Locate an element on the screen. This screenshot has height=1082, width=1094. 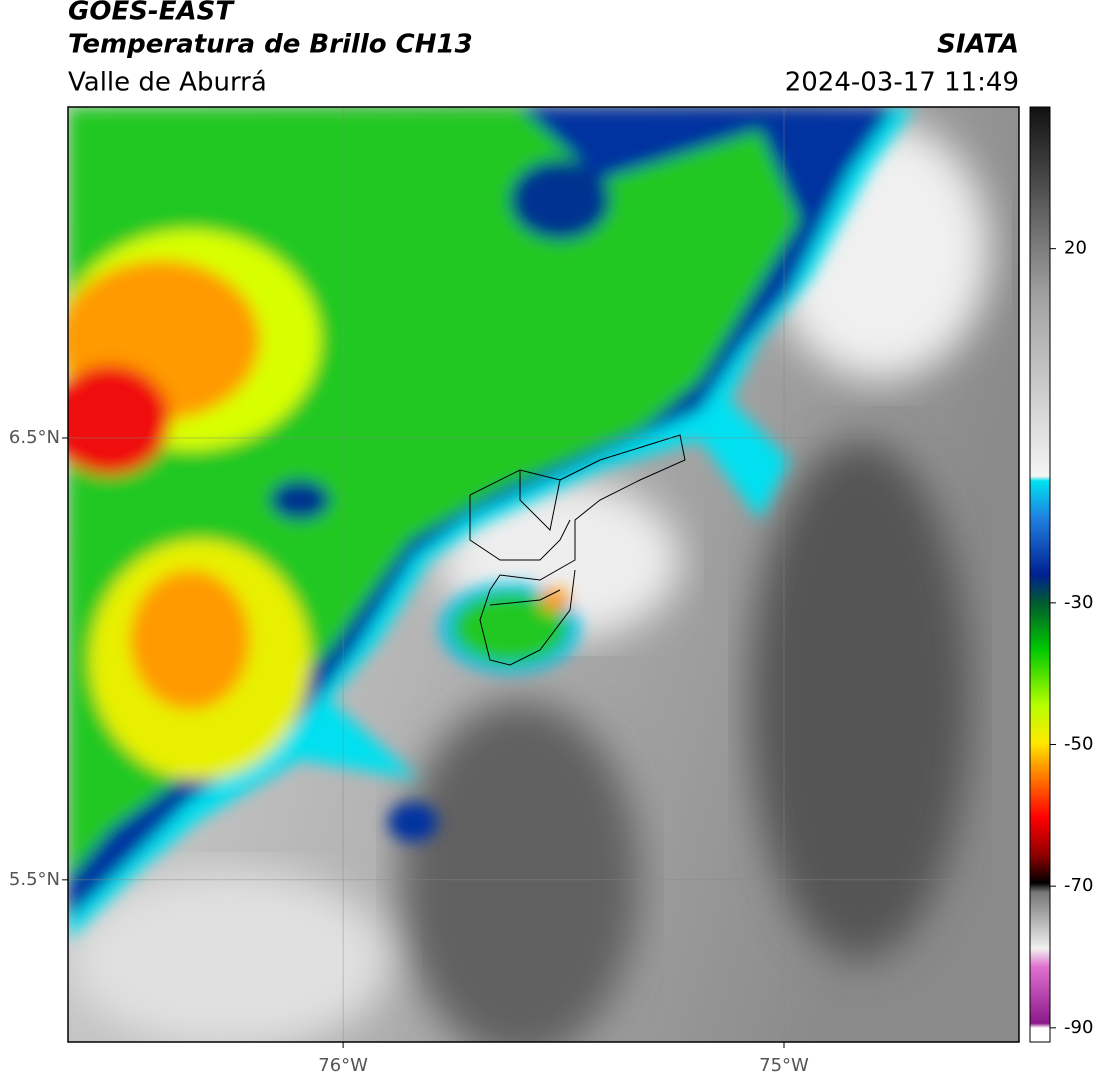
region: Valle de Aburrá is located at coordinates (167, 83).